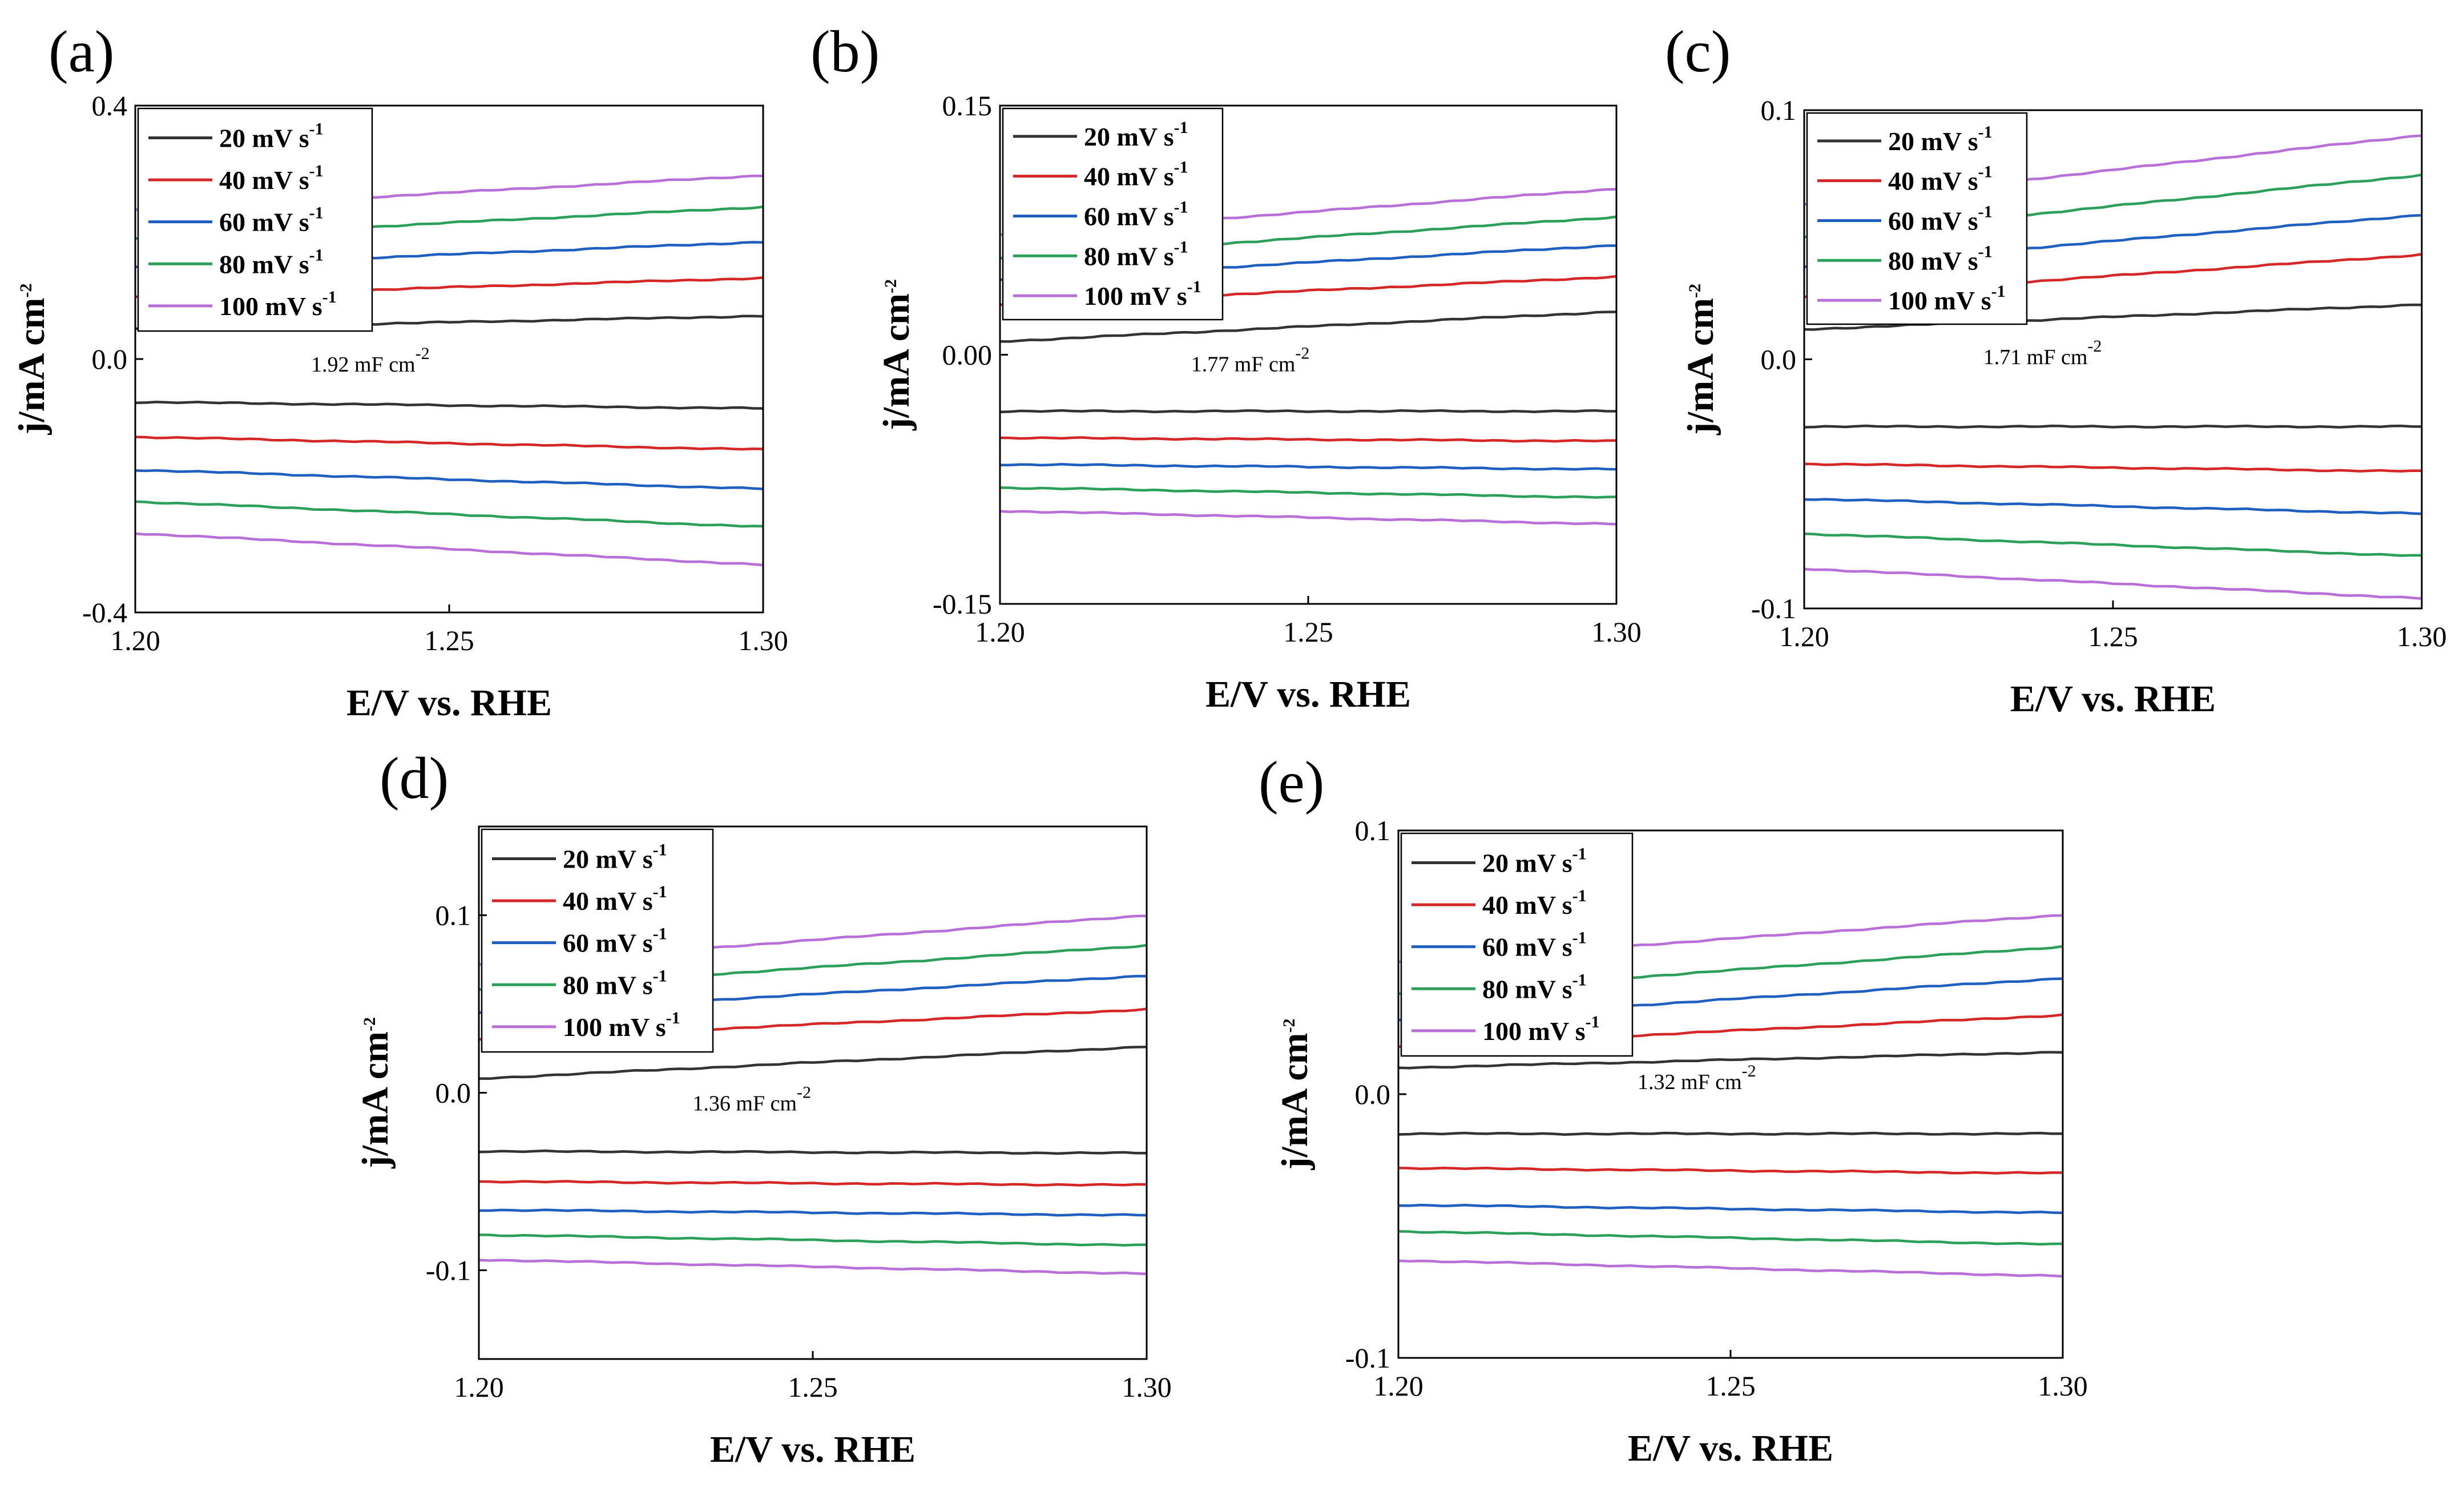  Describe the element at coordinates (135, 640) in the screenshot. I see `x-tick-label-1: 1.20` at that location.